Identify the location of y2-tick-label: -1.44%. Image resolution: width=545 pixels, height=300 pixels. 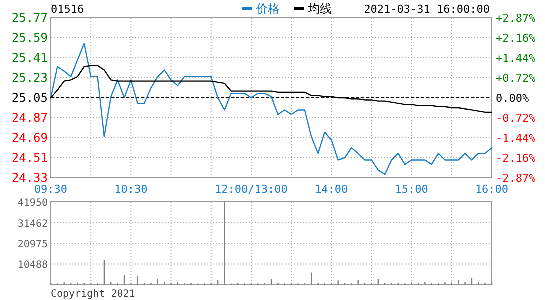
(516, 139).